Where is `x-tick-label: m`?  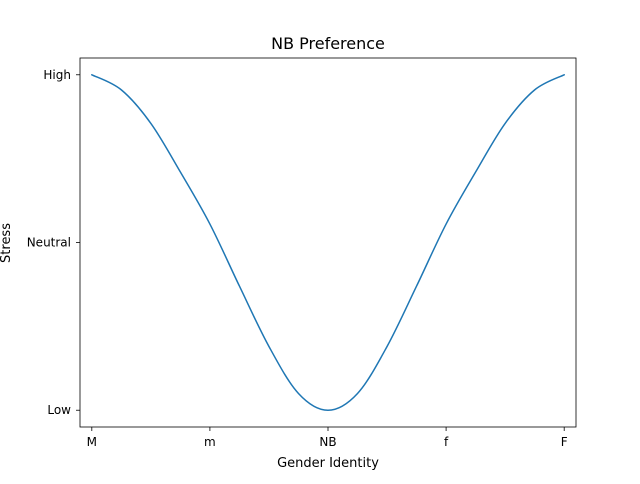 x-tick-label: m is located at coordinates (210, 442).